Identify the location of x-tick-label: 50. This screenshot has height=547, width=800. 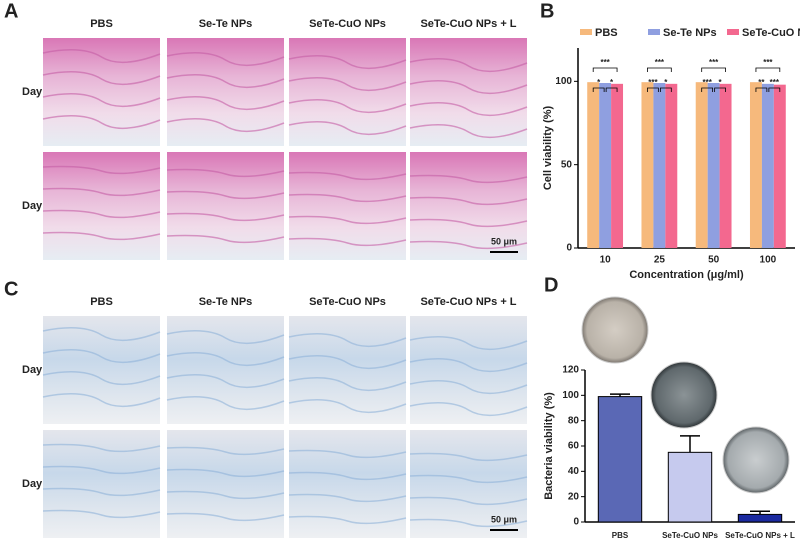
(714, 260).